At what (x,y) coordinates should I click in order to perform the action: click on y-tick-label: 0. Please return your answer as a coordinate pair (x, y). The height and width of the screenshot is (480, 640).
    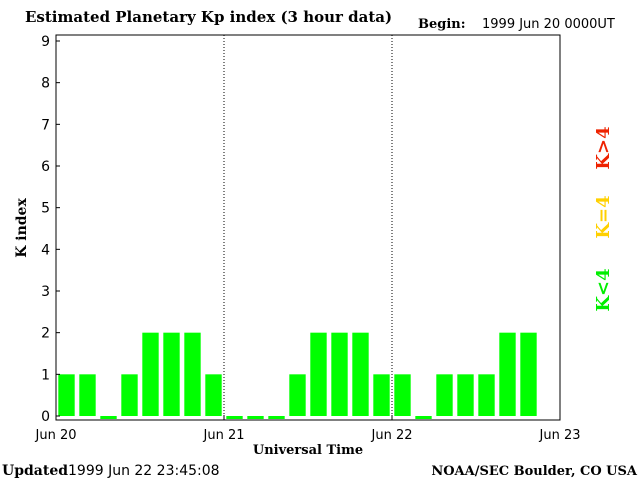
    Looking at the image, I should click on (45, 417).